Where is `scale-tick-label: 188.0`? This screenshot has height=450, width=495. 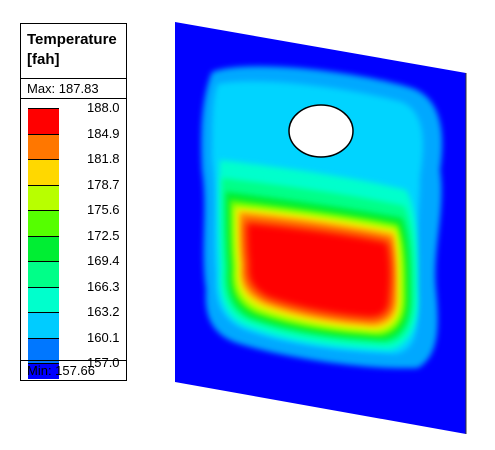 scale-tick-label: 188.0 is located at coordinates (103, 107).